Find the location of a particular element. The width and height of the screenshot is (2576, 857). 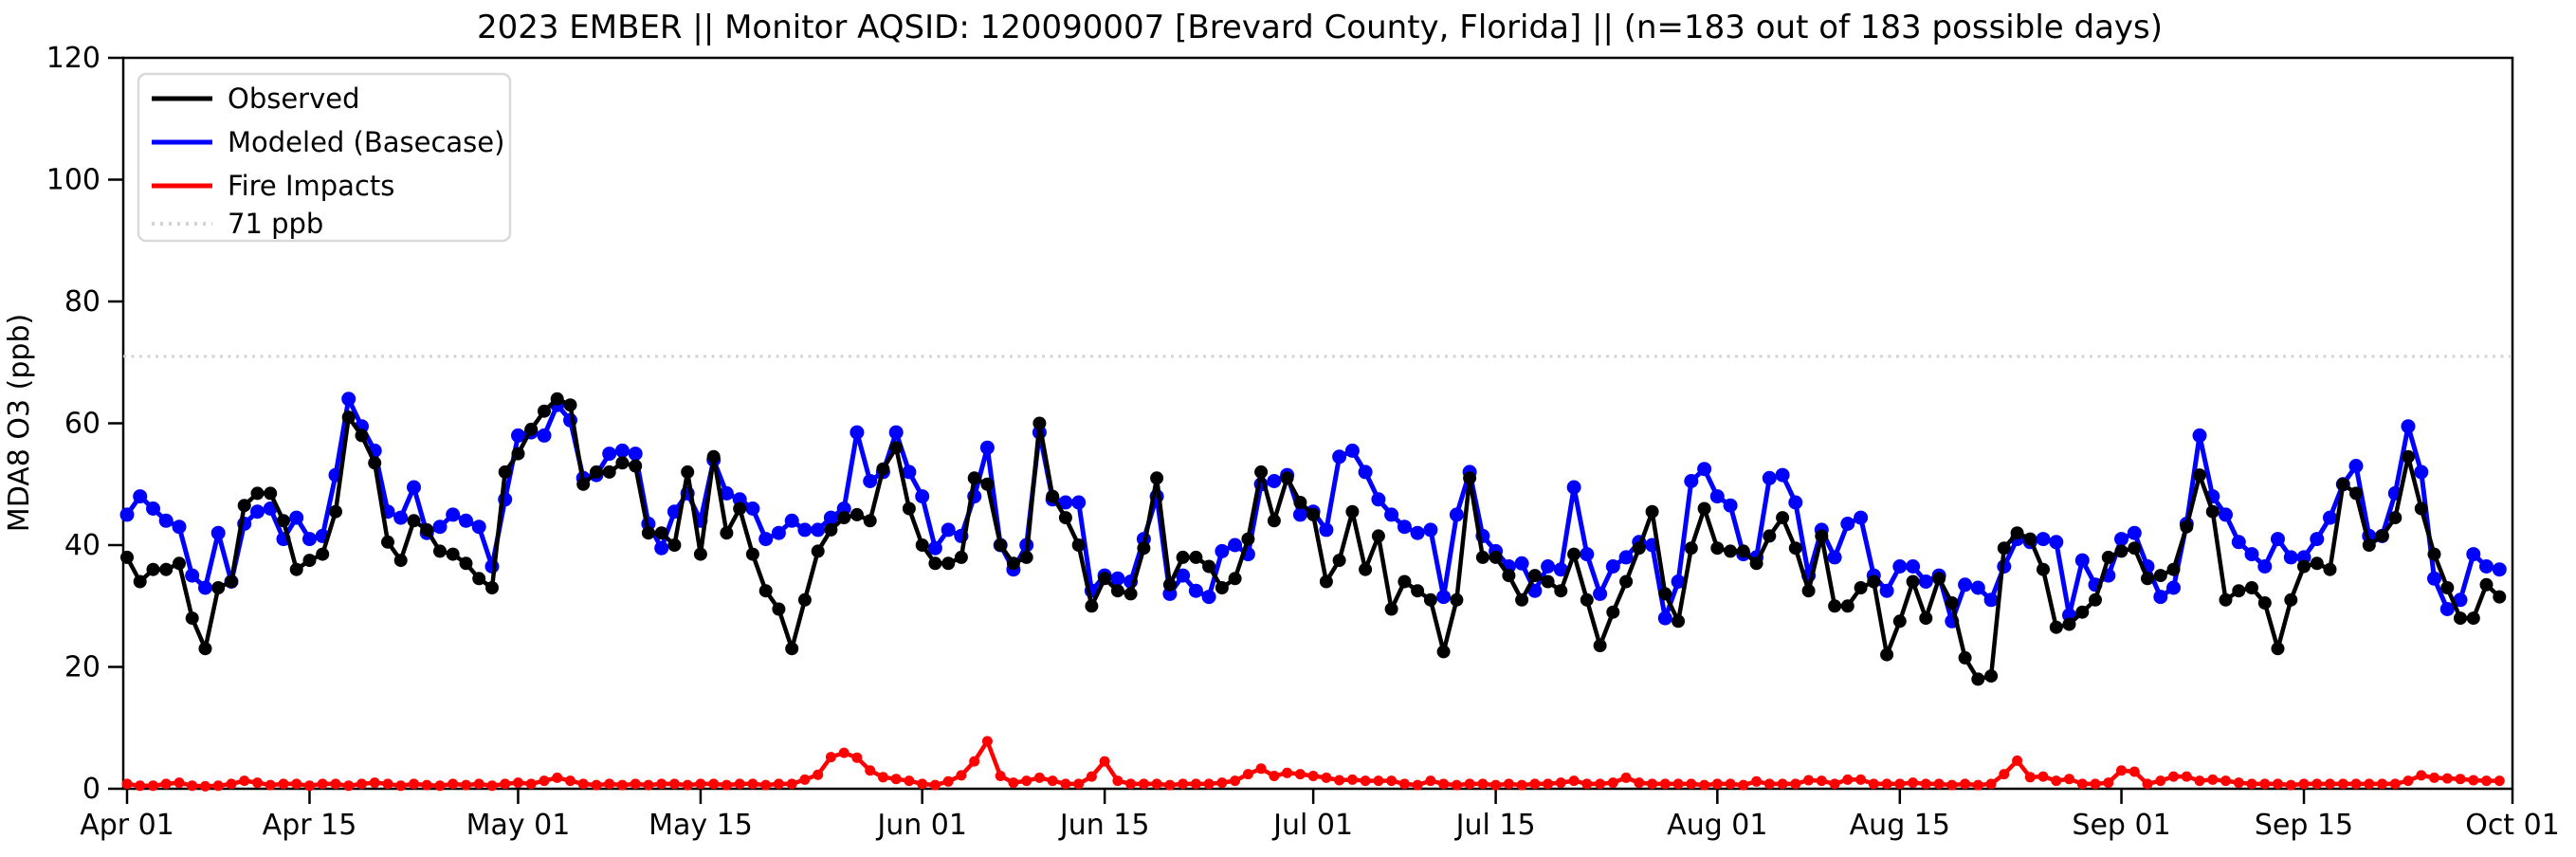

legend-label: Fire Impacts is located at coordinates (311, 186).